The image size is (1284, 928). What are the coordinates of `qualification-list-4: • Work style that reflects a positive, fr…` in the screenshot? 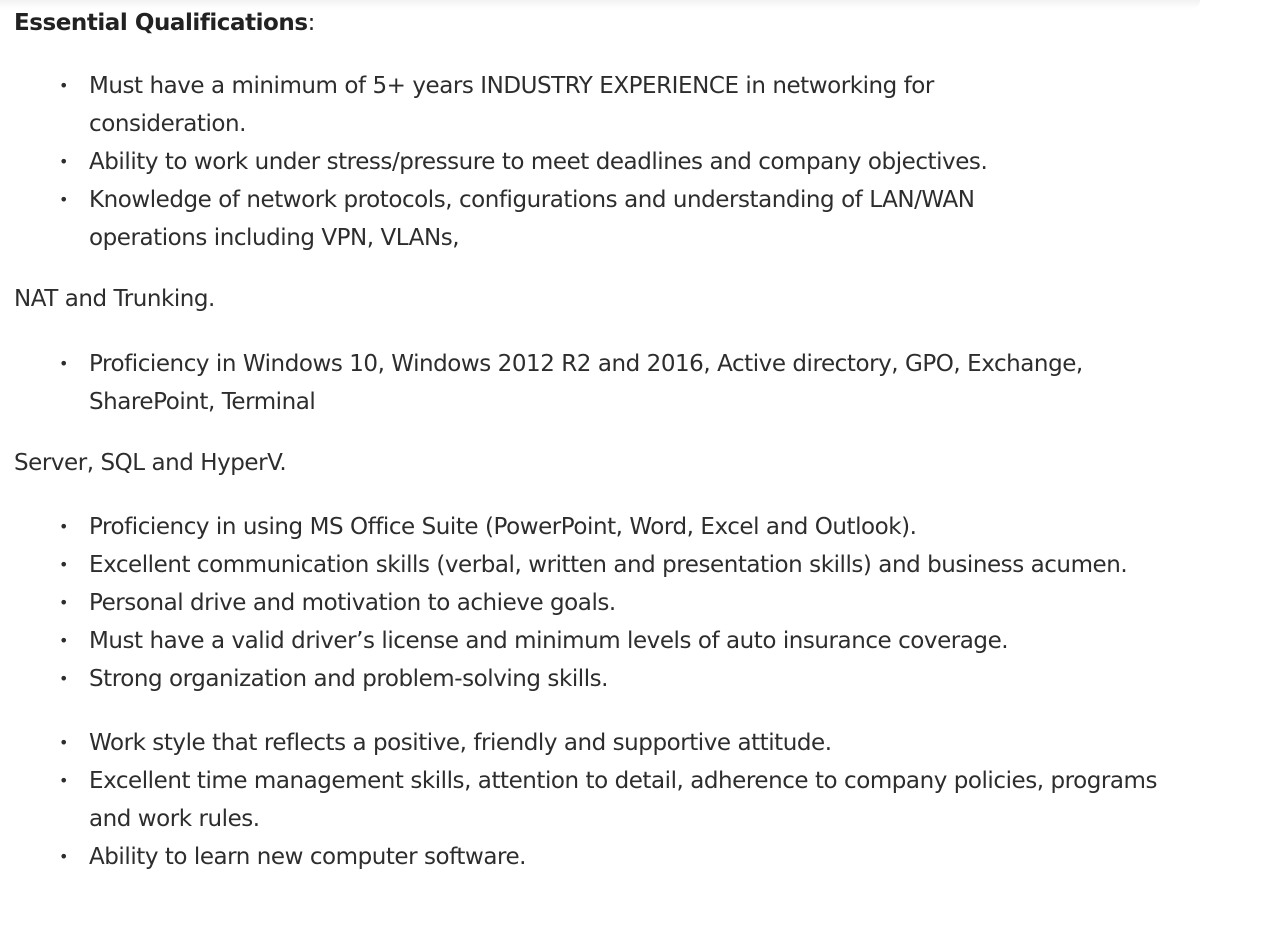 It's located at (591, 800).